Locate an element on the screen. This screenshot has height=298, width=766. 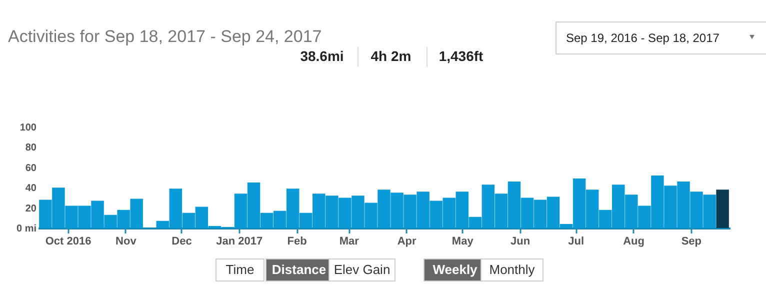
x-tick-label: Mar is located at coordinates (349, 242).